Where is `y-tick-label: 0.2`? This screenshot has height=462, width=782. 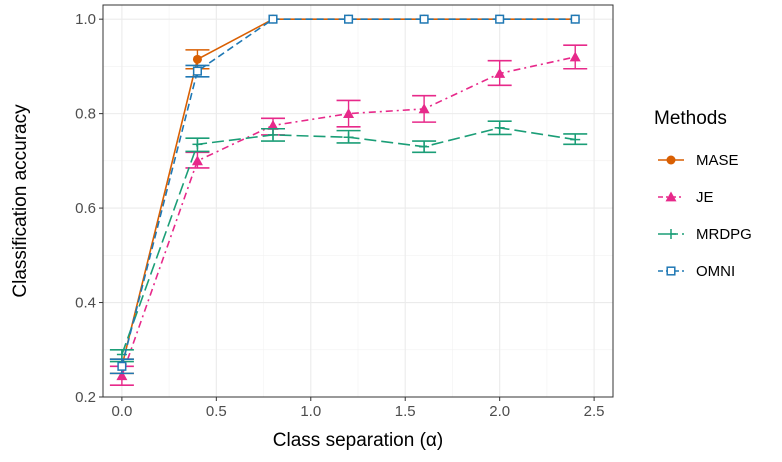 y-tick-label: 0.2 is located at coordinates (85, 397).